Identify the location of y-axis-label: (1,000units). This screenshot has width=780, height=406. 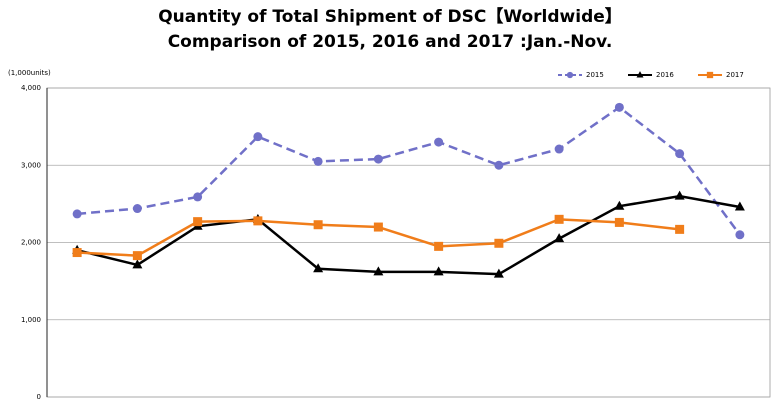
(29, 73).